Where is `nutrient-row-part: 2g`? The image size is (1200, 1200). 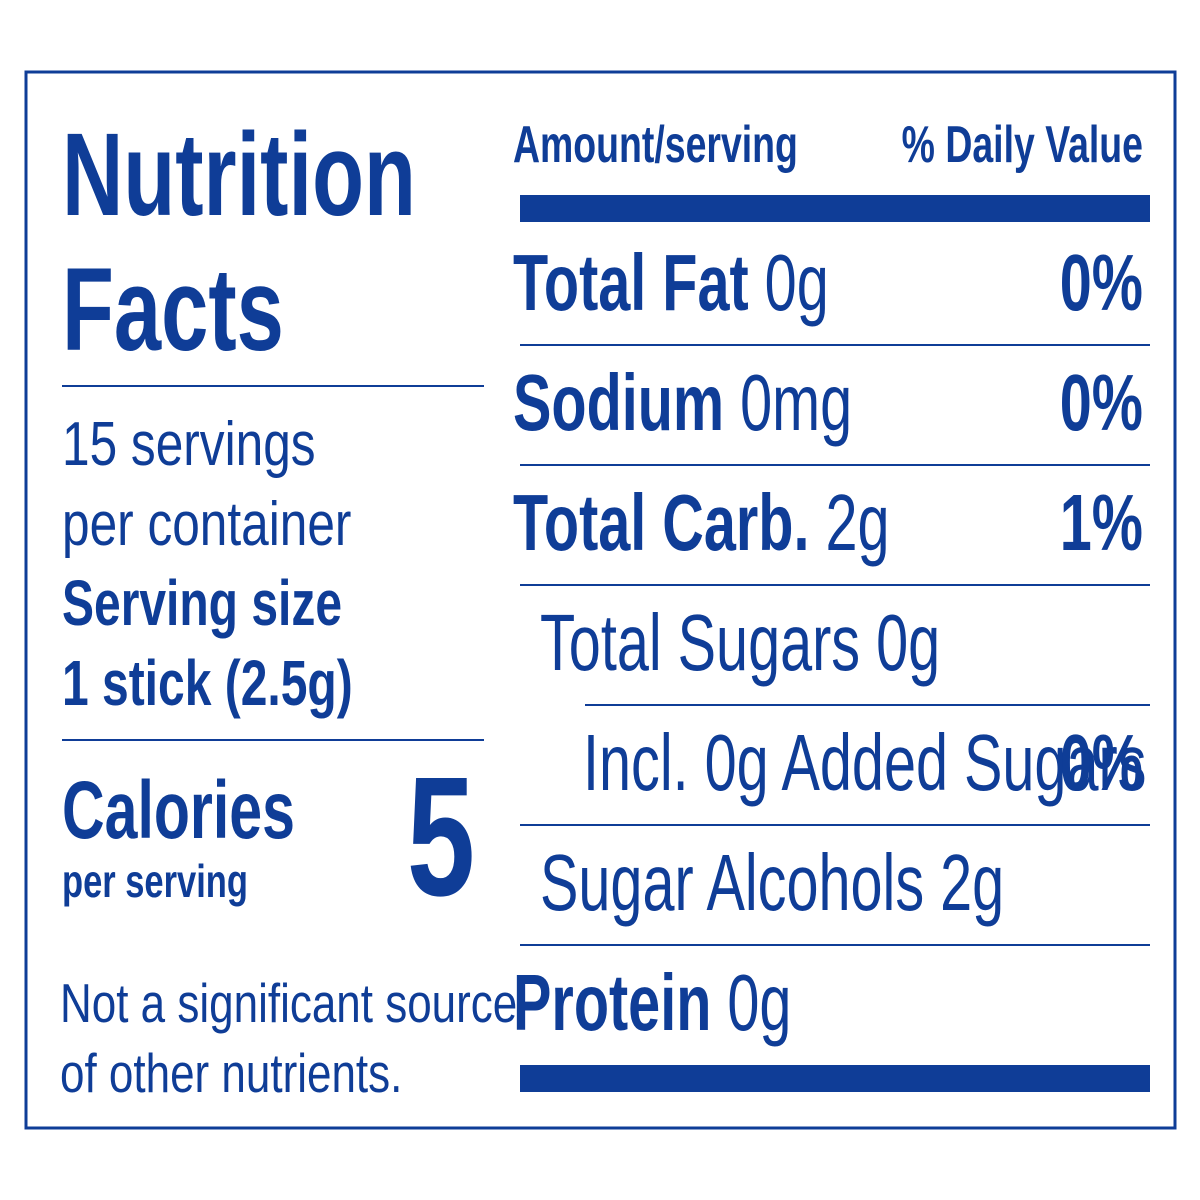 nutrient-row-part: 2g is located at coordinates (857, 523).